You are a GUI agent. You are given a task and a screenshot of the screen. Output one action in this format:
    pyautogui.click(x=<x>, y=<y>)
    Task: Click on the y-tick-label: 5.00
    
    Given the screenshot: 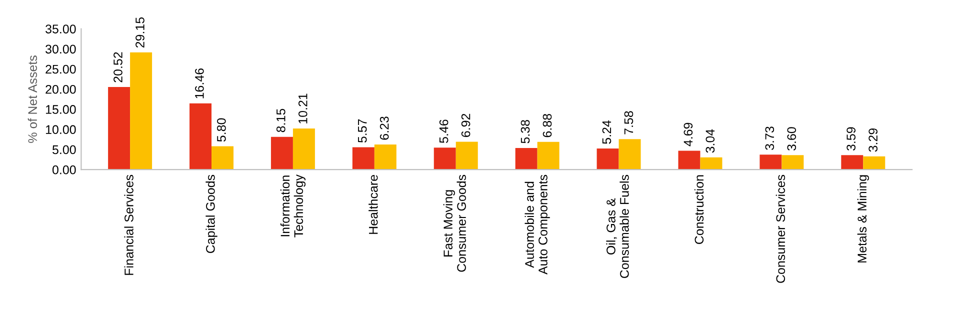 What is the action you would take?
    pyautogui.click(x=64, y=149)
    